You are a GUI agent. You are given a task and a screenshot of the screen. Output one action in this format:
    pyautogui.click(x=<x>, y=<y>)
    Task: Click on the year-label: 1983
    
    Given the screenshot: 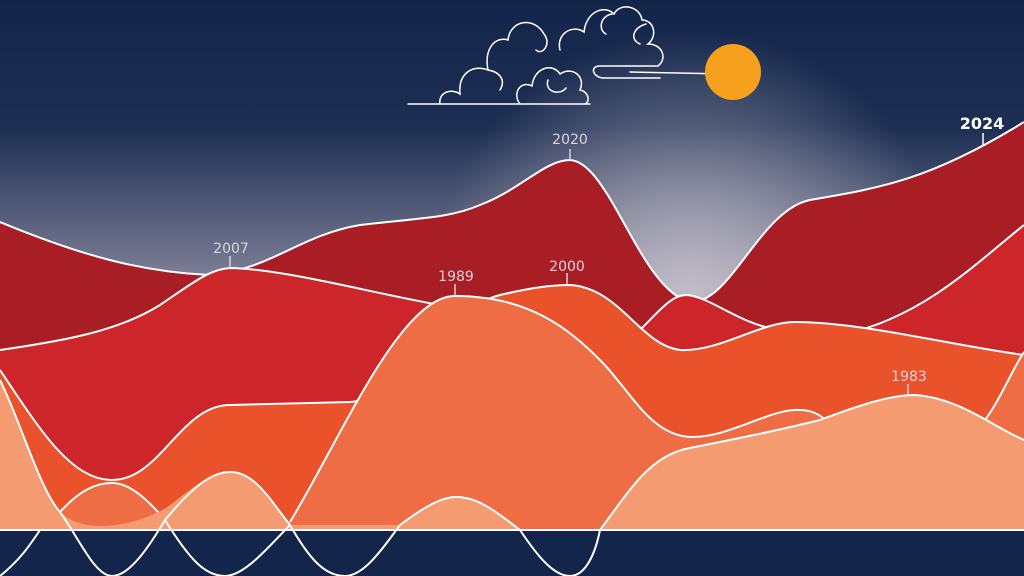 What is the action you would take?
    pyautogui.click(x=909, y=377)
    